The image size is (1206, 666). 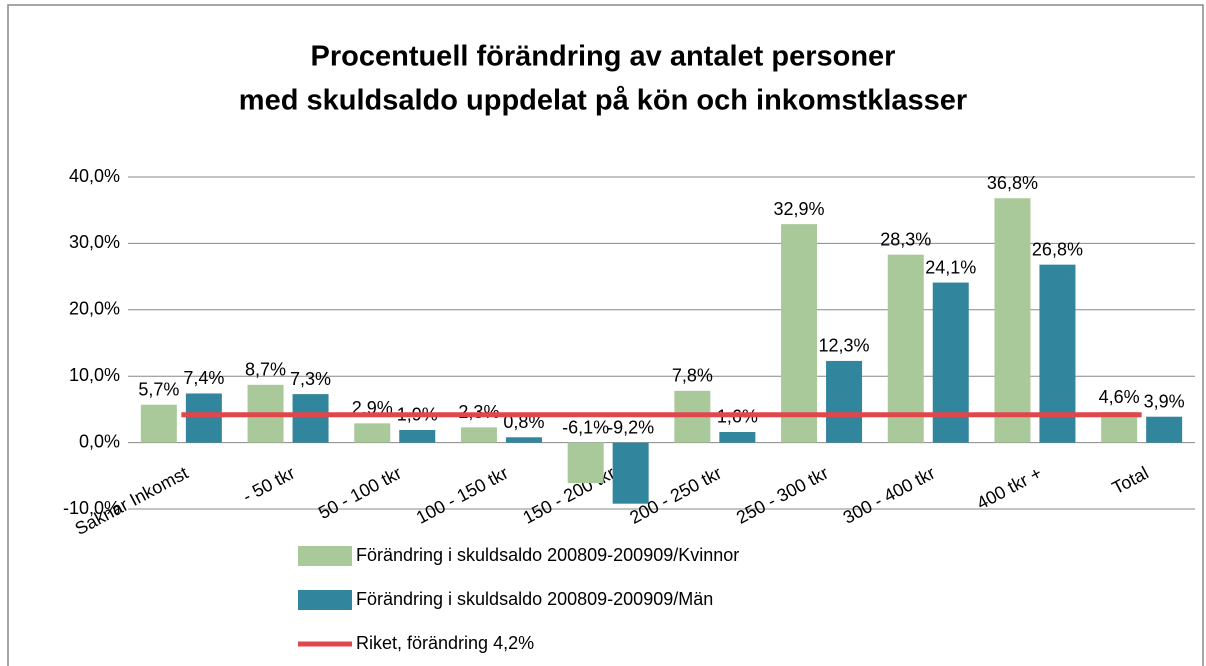 What do you see at coordinates (692, 376) in the screenshot?
I see `value-label: 7,8%` at bounding box center [692, 376].